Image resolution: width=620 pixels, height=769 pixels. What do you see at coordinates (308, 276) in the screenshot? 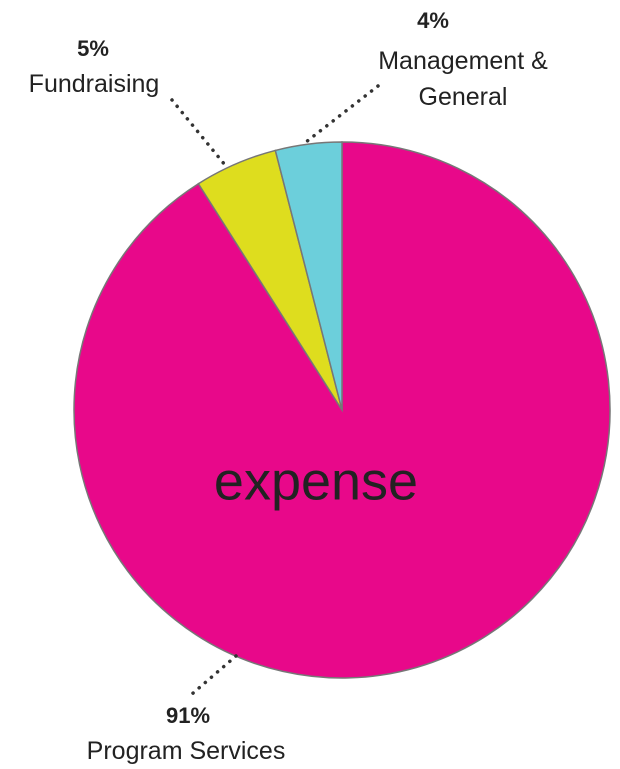
I see `pie-slice` at bounding box center [308, 276].